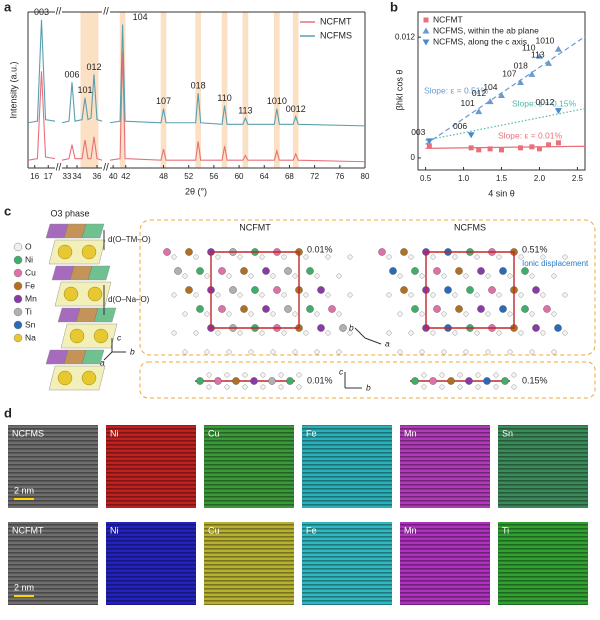  Describe the element at coordinates (505, 124) in the screenshot. I see `fit-line` at that location.